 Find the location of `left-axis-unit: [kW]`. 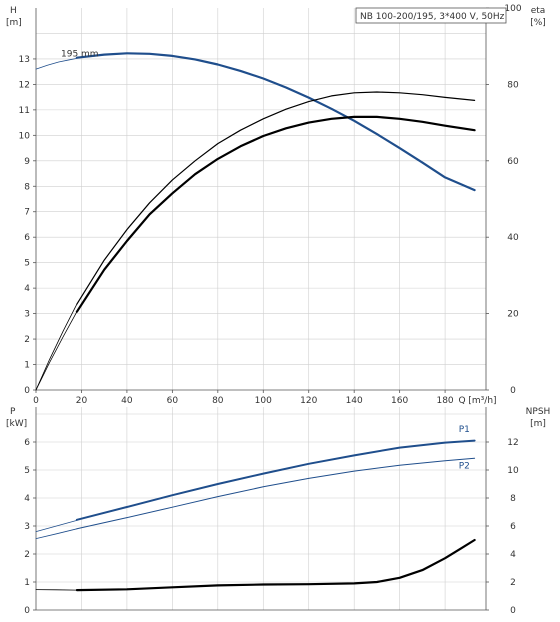

left-axis-unit: [kW] is located at coordinates (16, 424).